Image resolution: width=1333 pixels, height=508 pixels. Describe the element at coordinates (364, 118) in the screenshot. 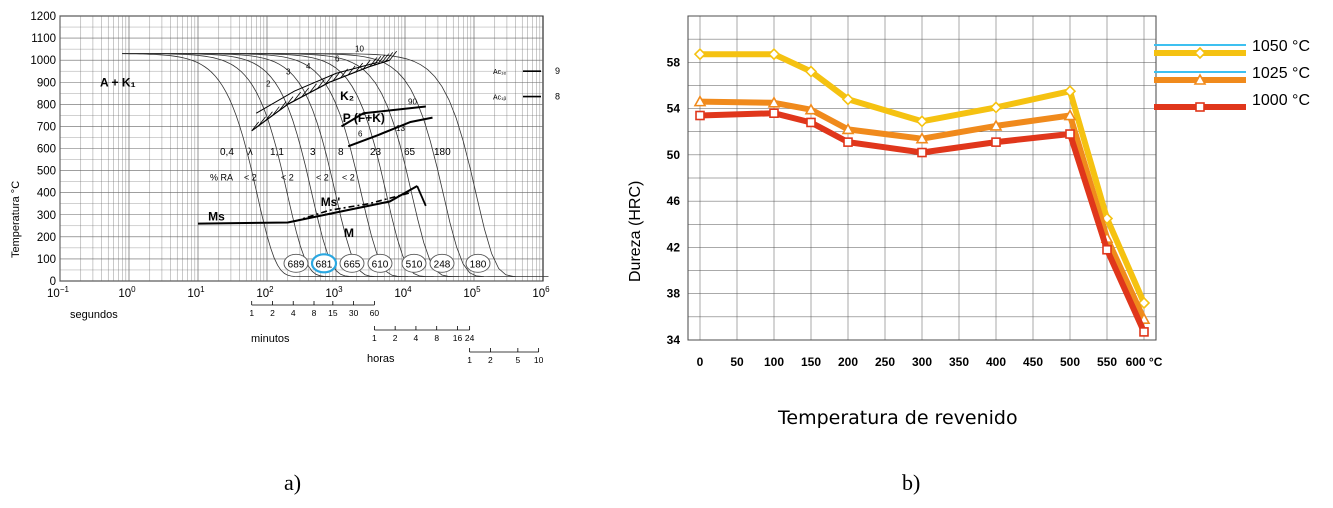

I see `region-pearlite: P (F+K)` at that location.